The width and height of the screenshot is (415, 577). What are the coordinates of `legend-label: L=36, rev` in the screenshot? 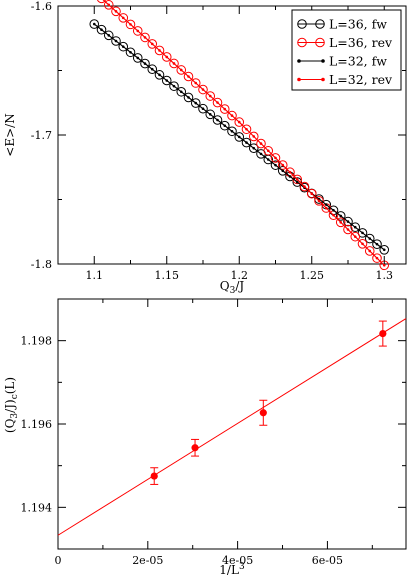 It's located at (361, 42).